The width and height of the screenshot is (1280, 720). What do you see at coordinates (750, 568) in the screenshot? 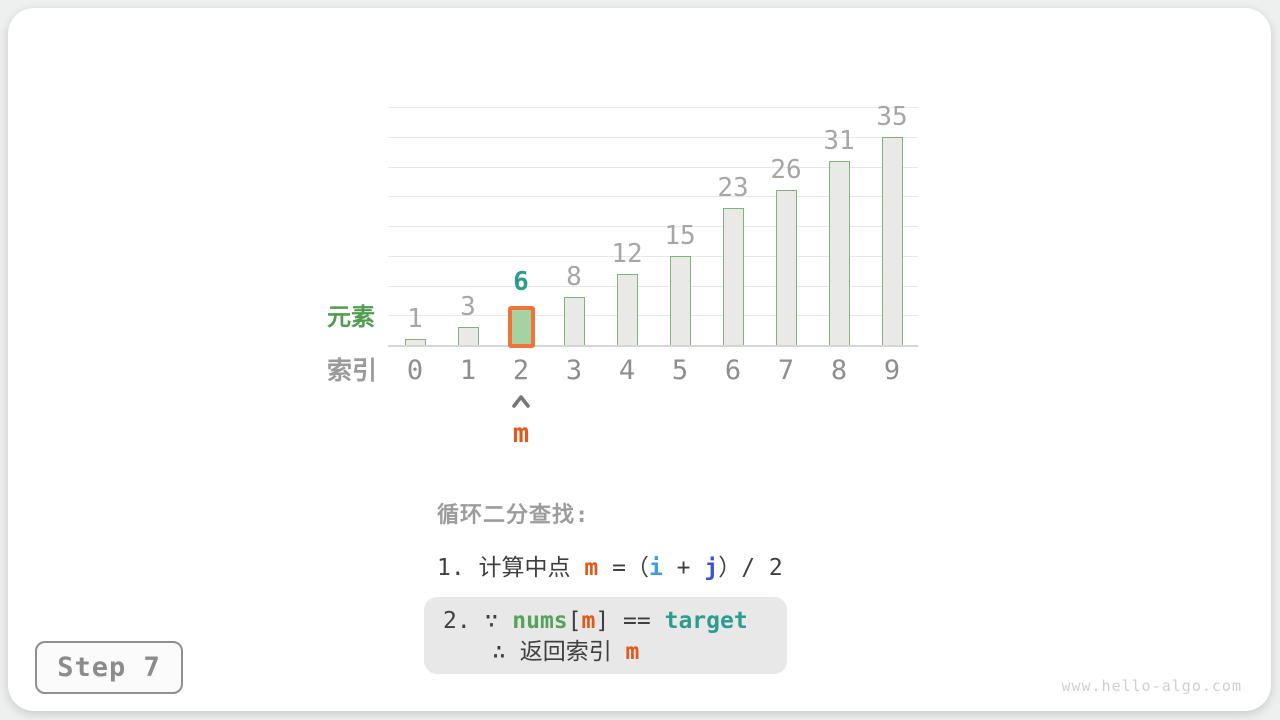
I see `text-run: ）/ 2` at bounding box center [750, 568].